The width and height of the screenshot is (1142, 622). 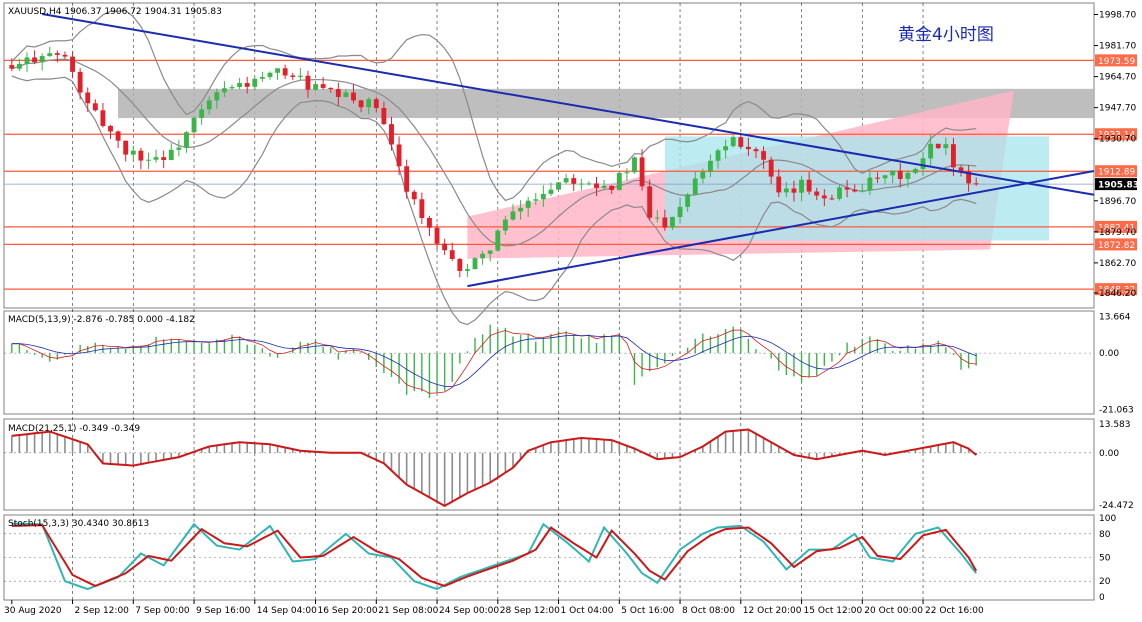 What do you see at coordinates (954, 611) in the screenshot?
I see `x-tick-label: 22 Oct 16:00` at bounding box center [954, 611].